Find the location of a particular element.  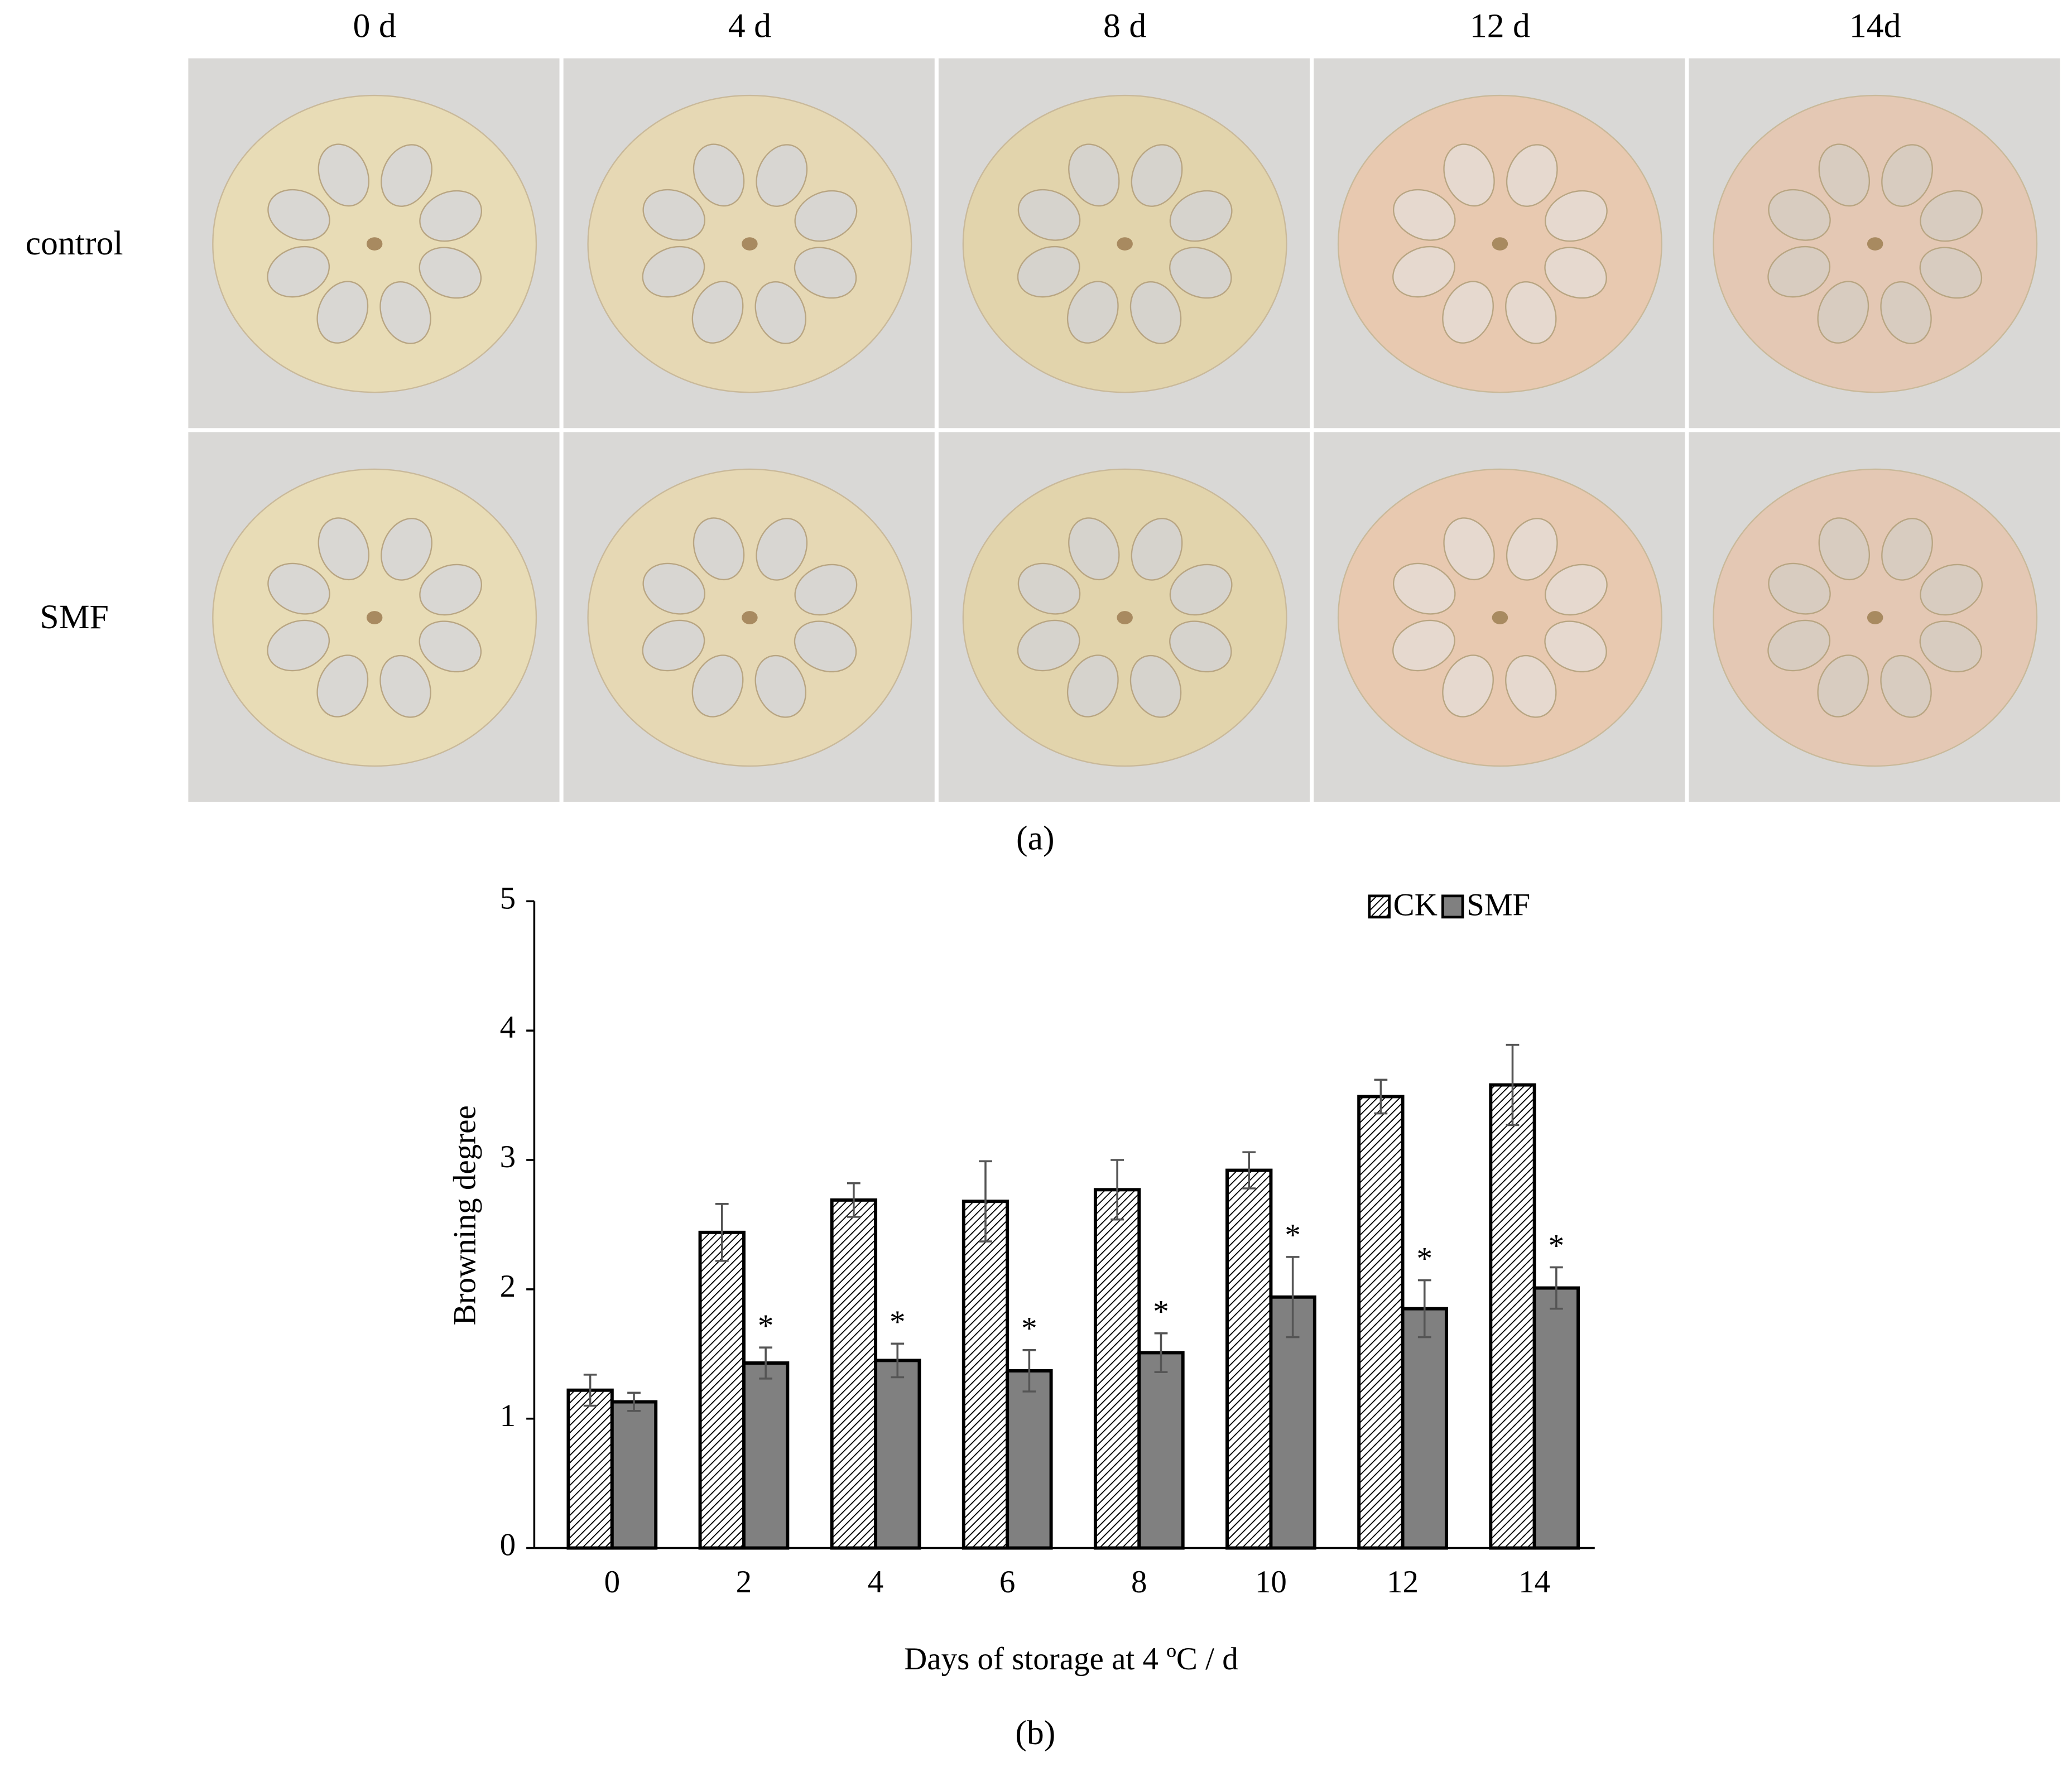

x-tick-label: 6 is located at coordinates (1007, 1582).